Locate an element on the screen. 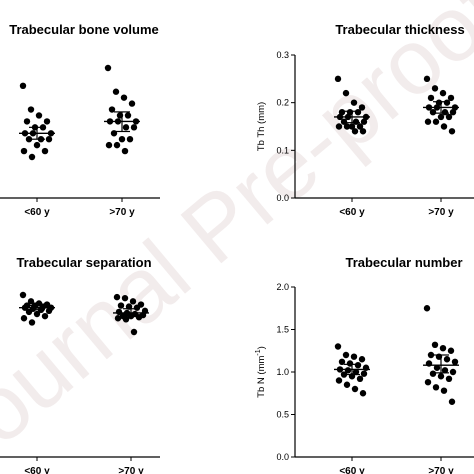 The height and width of the screenshot is (474, 474). y-tick-label-tr-3: 0.3 is located at coordinates (282, 55).